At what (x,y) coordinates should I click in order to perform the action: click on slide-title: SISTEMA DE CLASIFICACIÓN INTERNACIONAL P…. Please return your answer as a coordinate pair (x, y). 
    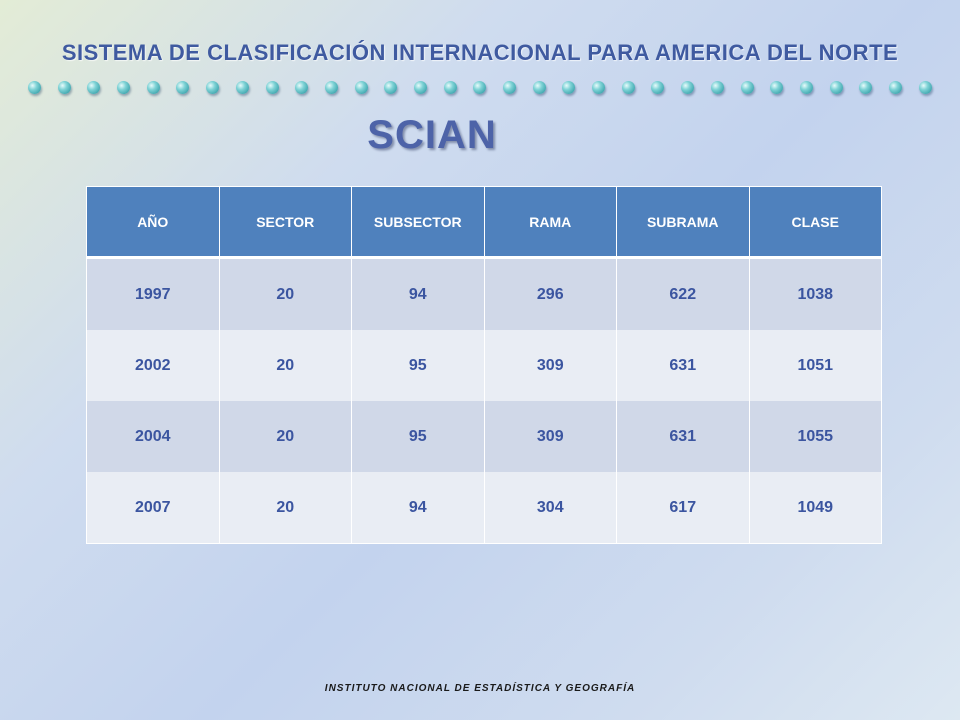
    Looking at the image, I should click on (480, 52).